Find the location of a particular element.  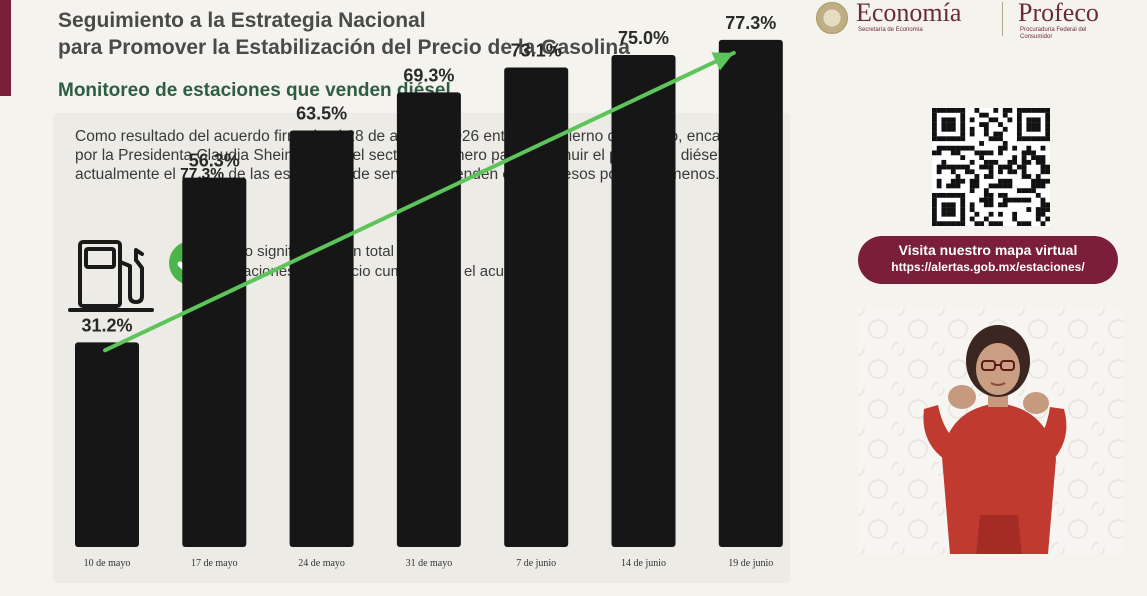

brand-accent-bar is located at coordinates (5, 48).